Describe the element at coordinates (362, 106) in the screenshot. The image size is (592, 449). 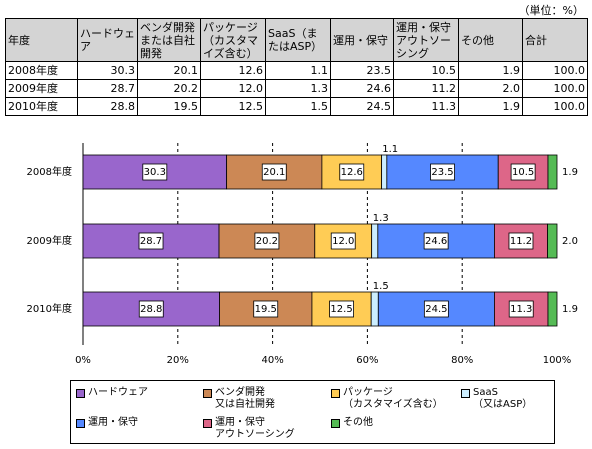
I see `table-cell: 24.5` at that location.